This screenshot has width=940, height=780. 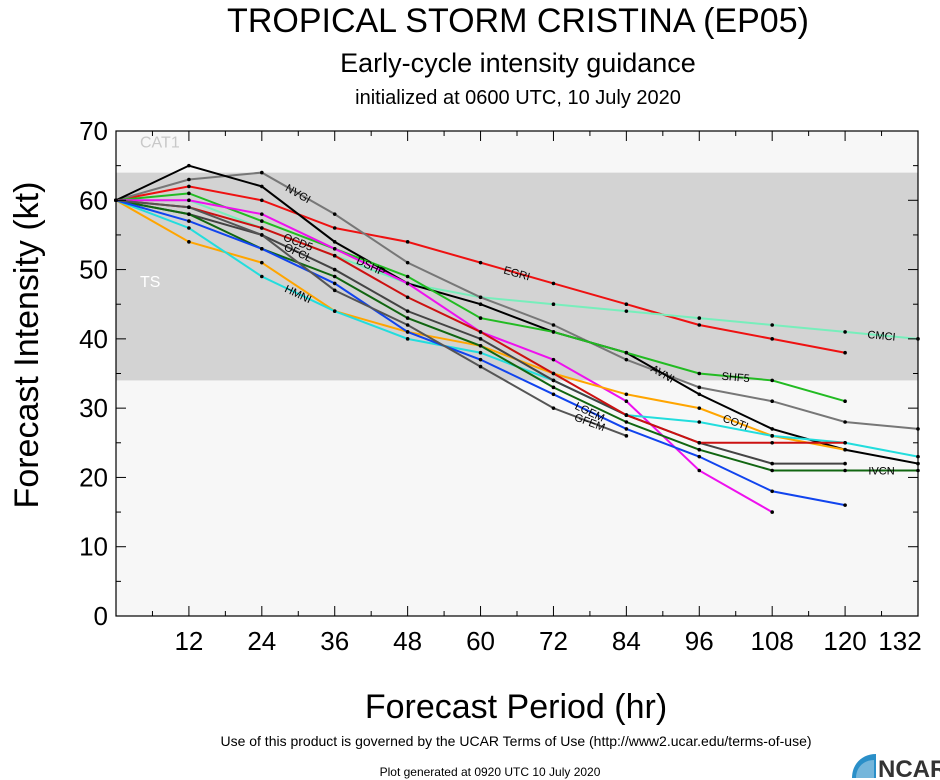 I want to click on y-tick-label: 50, so click(x=93, y=270).